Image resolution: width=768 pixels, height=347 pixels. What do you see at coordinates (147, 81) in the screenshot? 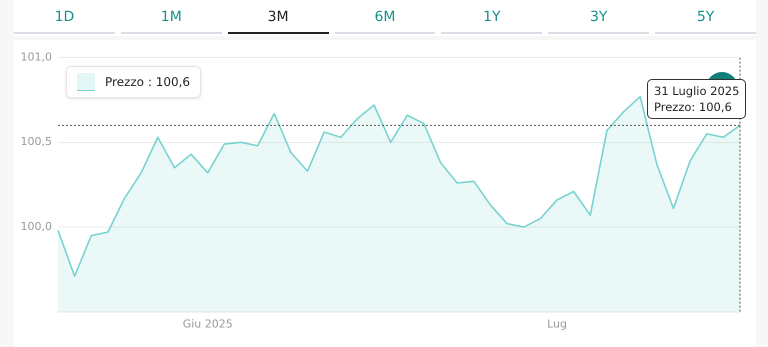
I see `legend-label: Prezzo : 100,6` at bounding box center [147, 81].